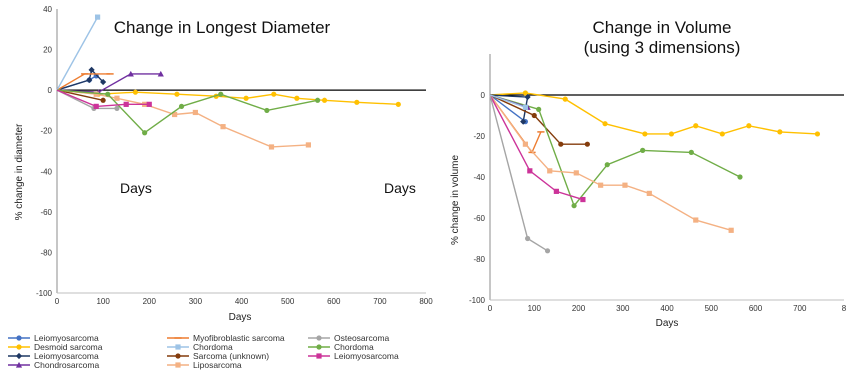 The image size is (846, 377). Describe the element at coordinates (46, 131) in the screenshot. I see `left-y-tick-label: -20` at that location.